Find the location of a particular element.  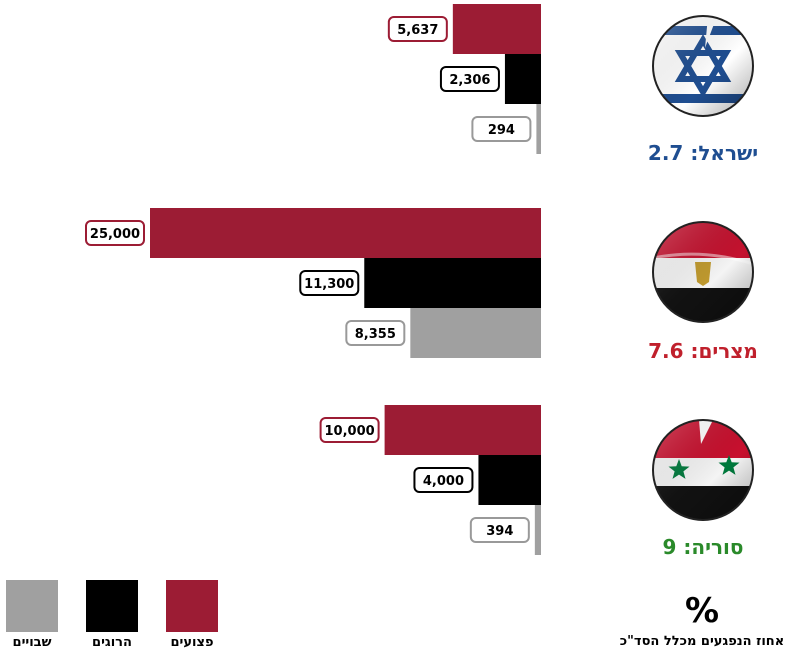

percent-caption: אחוז הנפגעים מכלל הסד"כ is located at coordinates (702, 641).